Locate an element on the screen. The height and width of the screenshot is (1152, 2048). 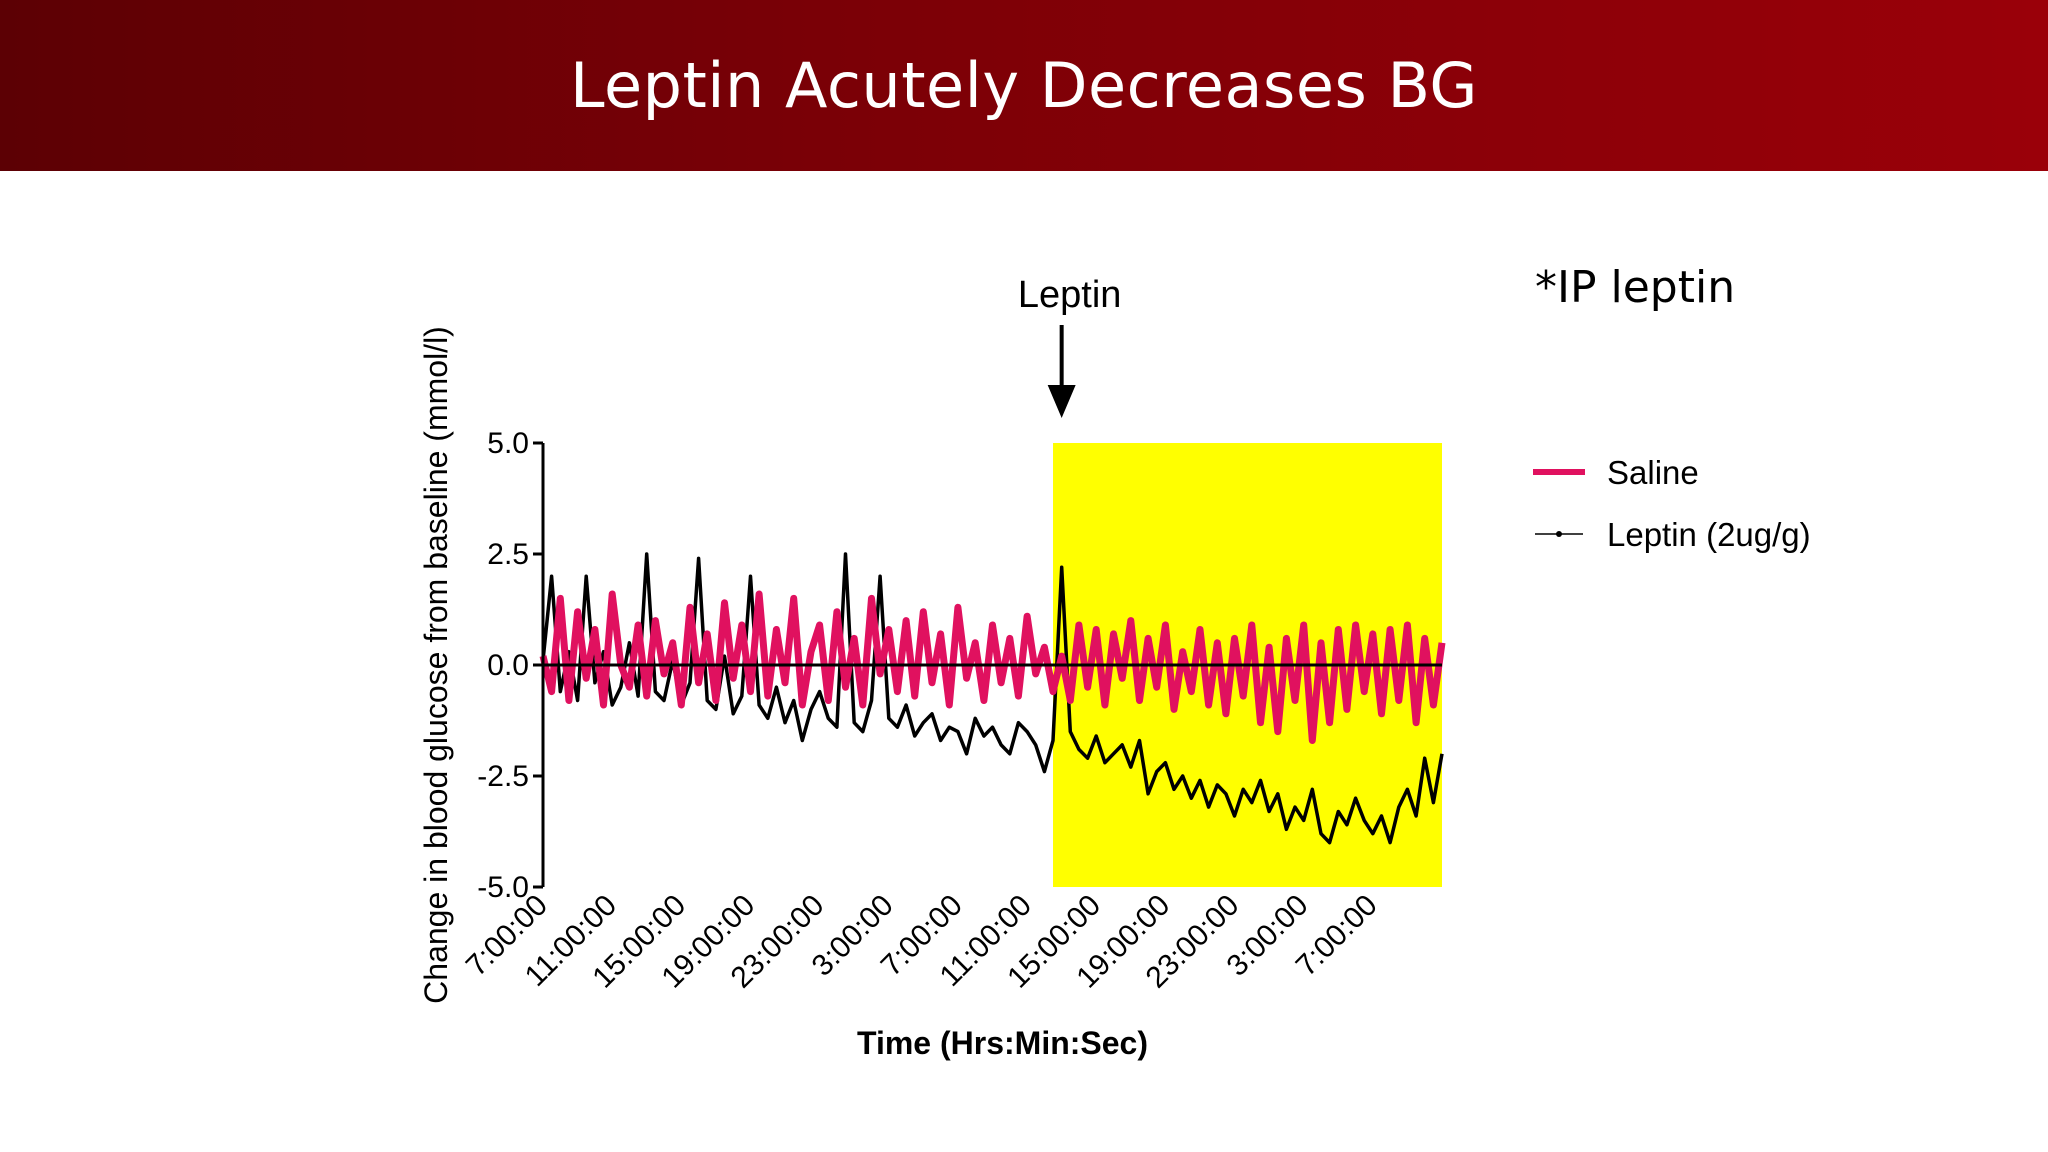
y-tick-label: -5.0 is located at coordinates (503, 887).